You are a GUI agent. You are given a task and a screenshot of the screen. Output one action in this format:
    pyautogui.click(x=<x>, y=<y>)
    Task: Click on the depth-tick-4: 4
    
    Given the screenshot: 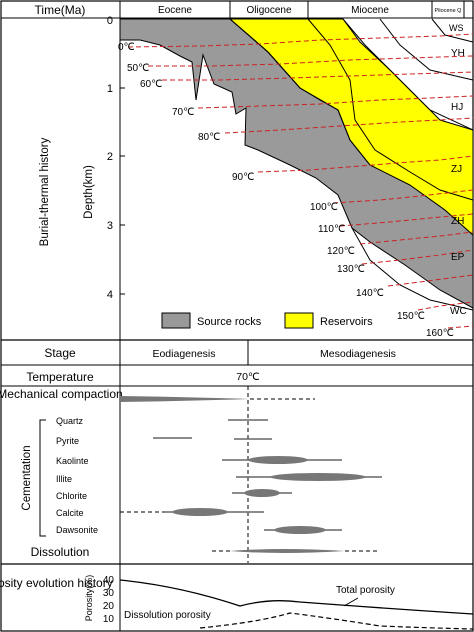 What is the action you would take?
    pyautogui.click(x=110, y=295)
    